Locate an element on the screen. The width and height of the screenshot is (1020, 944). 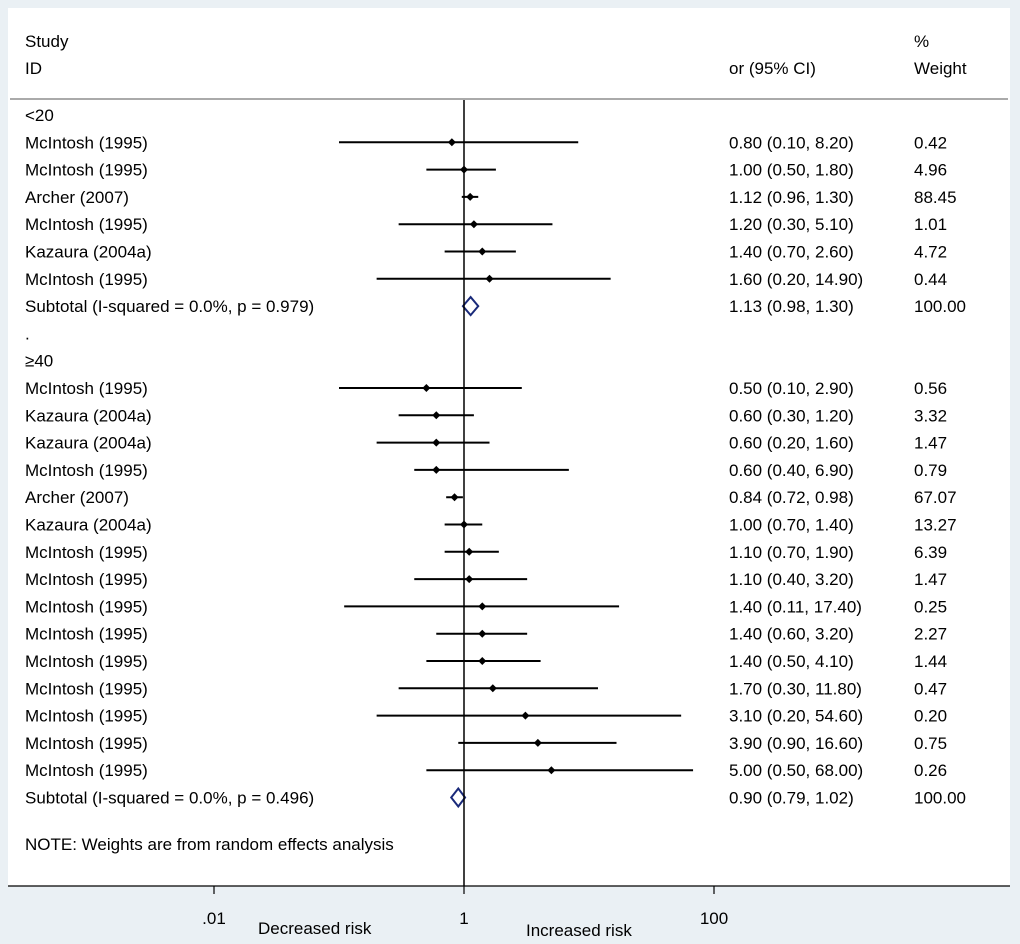
ci-text: 0.60 (0.30, 1.20) is located at coordinates (791, 415).